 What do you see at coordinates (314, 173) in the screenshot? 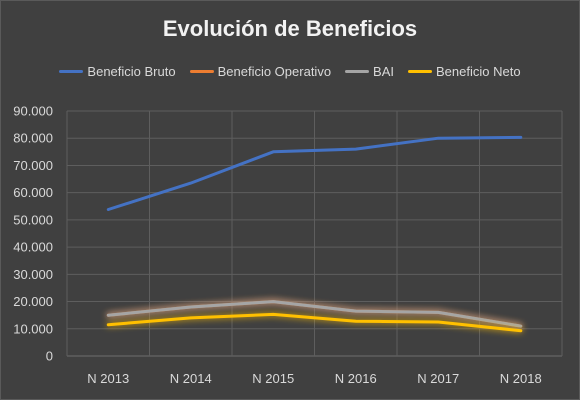
I see `series-line-beneficio-bruto` at bounding box center [314, 173].